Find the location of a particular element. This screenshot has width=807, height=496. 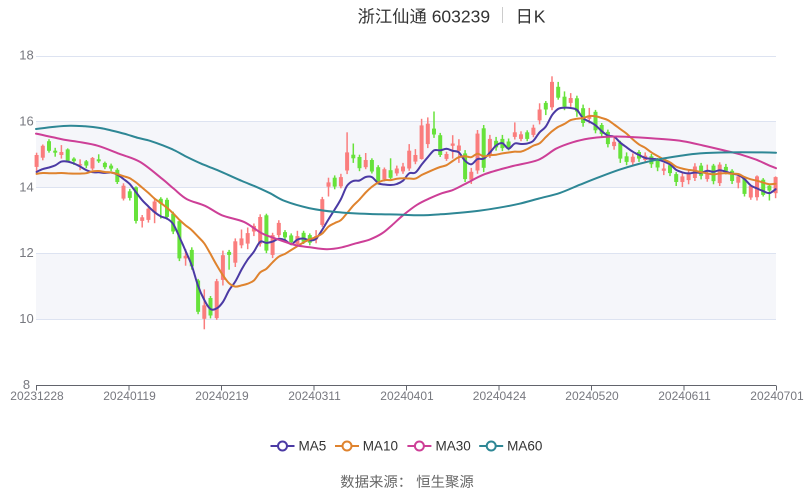

svg-text: 16 is located at coordinates (26, 120).